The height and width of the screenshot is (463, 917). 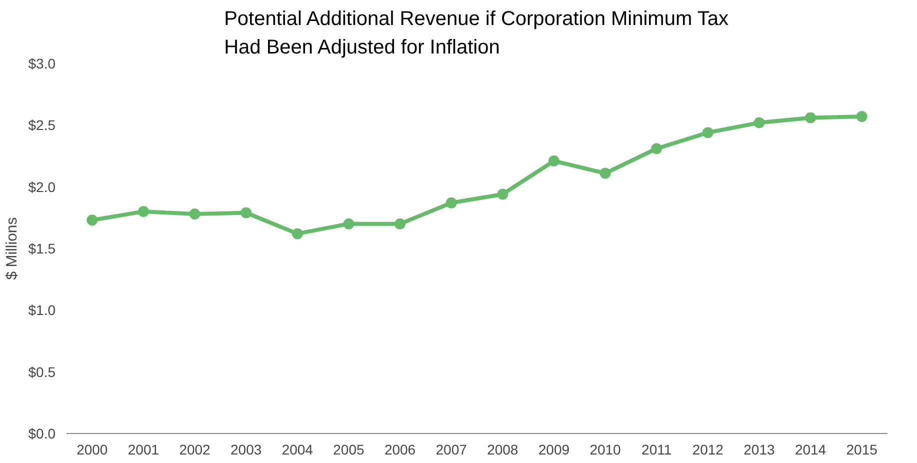 I want to click on y-tick-label: $2.5, so click(x=42, y=125).